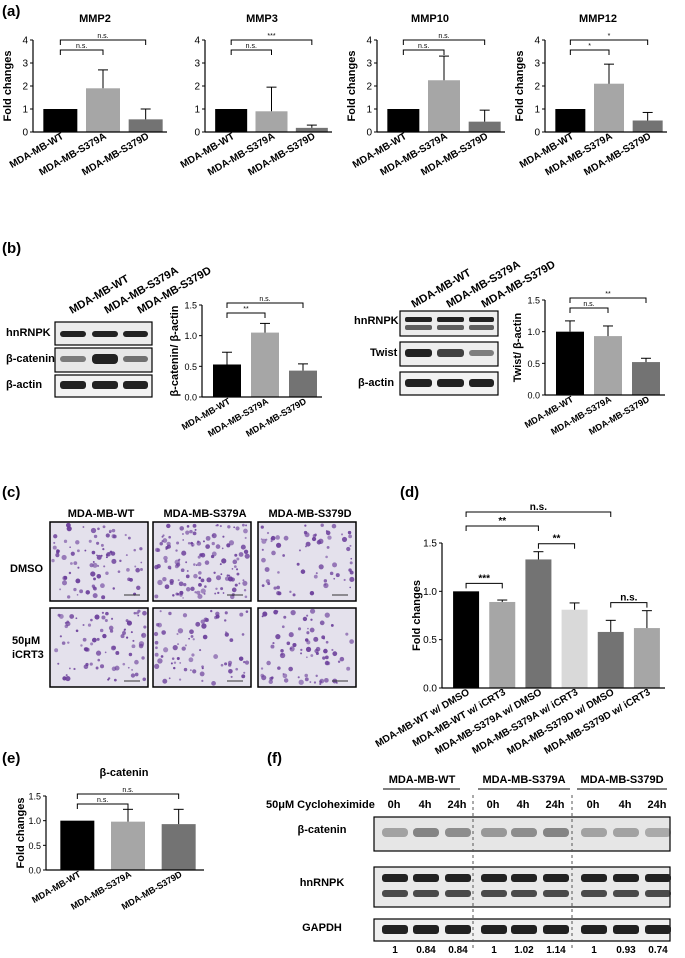 The height and width of the screenshot is (958, 685). What do you see at coordinates (28, 333) in the screenshot?
I see `blot-b1-row-1: hnRNPK` at bounding box center [28, 333].